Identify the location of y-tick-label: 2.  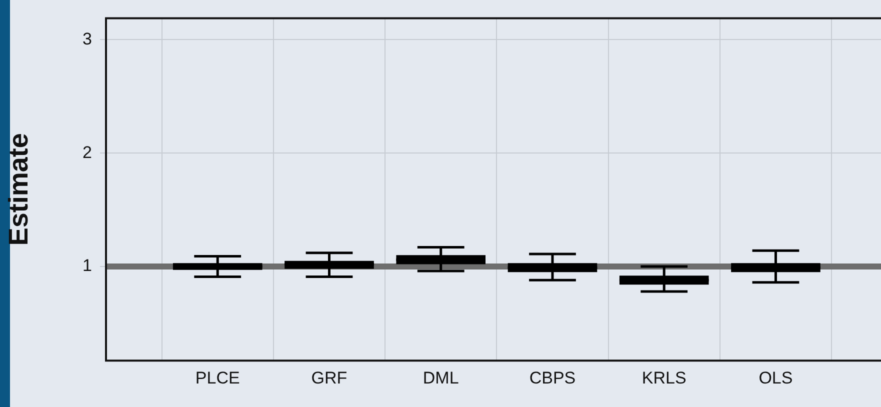
(87, 152).